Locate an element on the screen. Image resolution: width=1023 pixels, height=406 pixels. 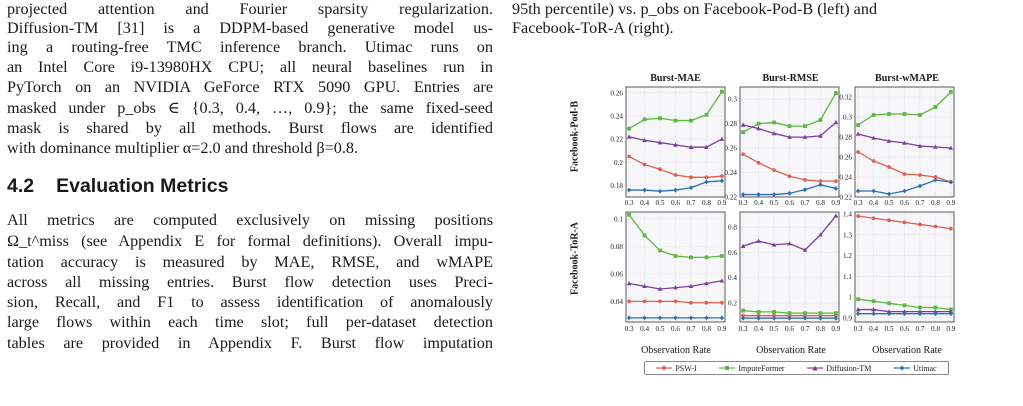
y-tick-label: 0.26 is located at coordinates (616, 93).